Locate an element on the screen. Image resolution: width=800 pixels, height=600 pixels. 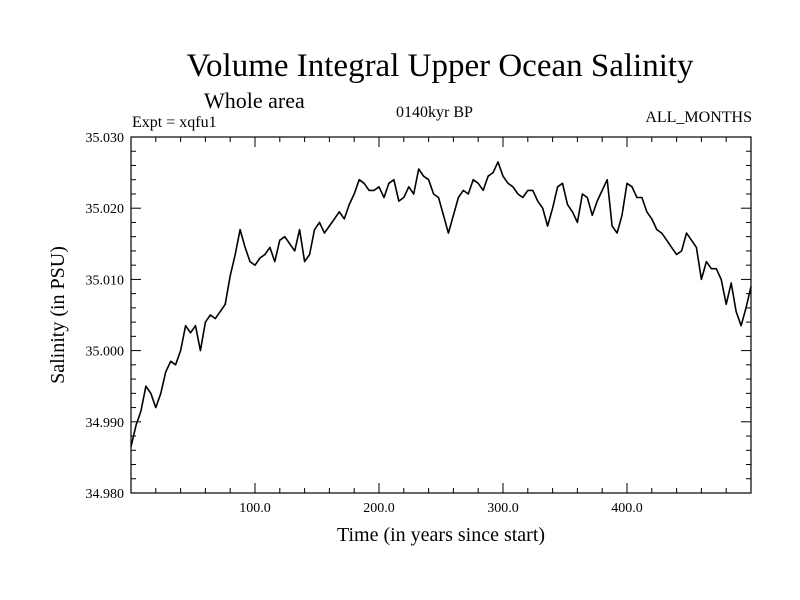
x-tick-label: 400.0 is located at coordinates (627, 508).